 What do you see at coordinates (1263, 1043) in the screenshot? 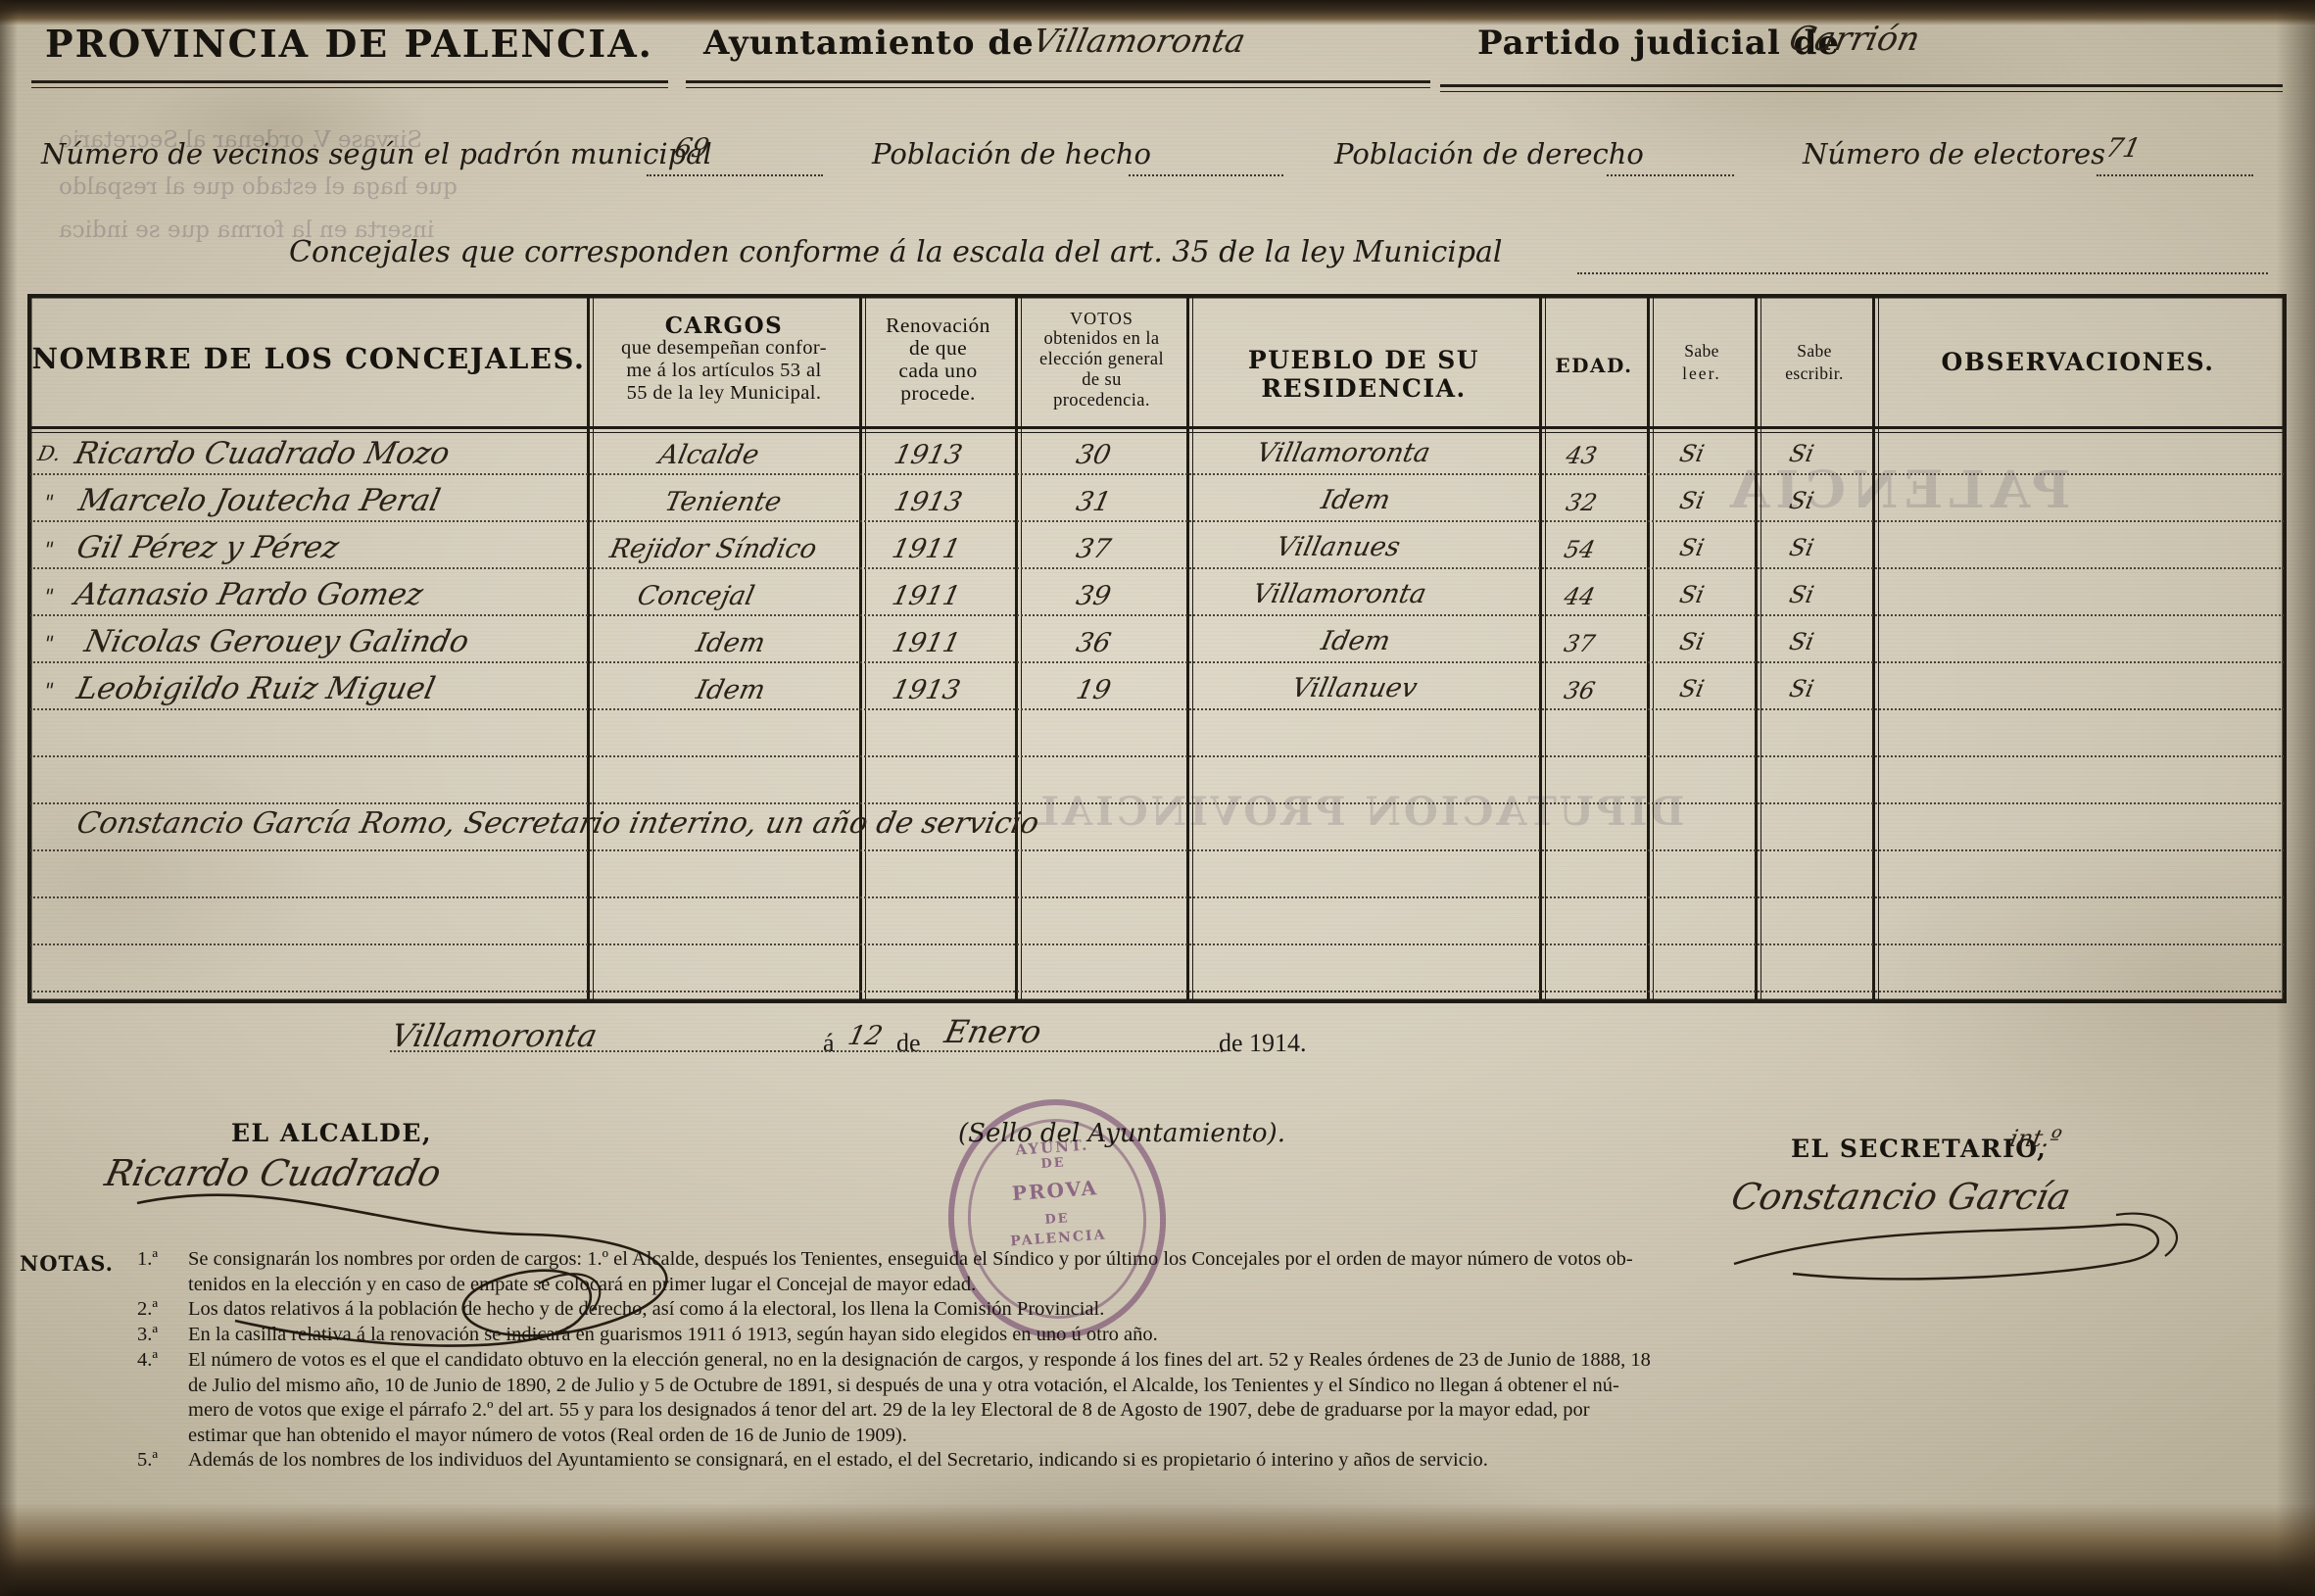
I see `signature-year: de 1914.` at bounding box center [1263, 1043].